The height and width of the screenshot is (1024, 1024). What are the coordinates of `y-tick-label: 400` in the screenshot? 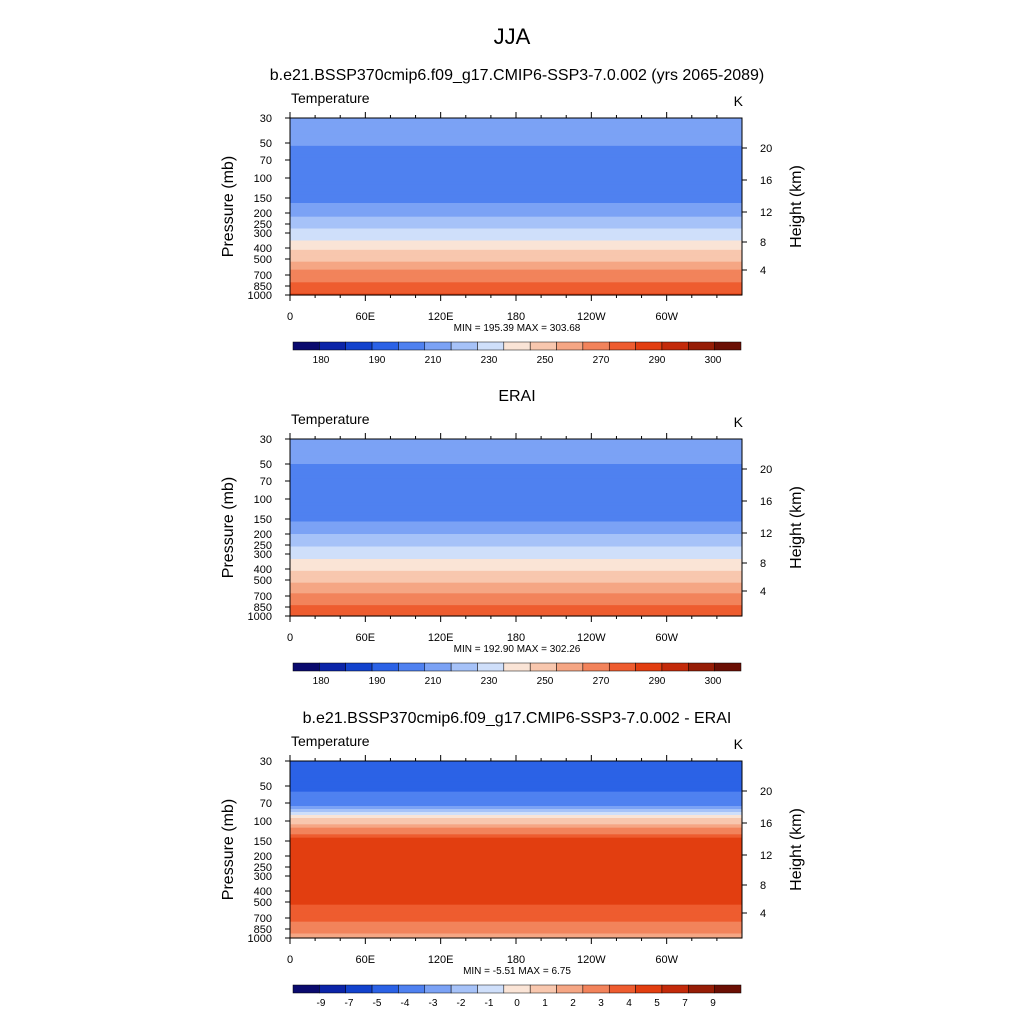 It's located at (263, 892).